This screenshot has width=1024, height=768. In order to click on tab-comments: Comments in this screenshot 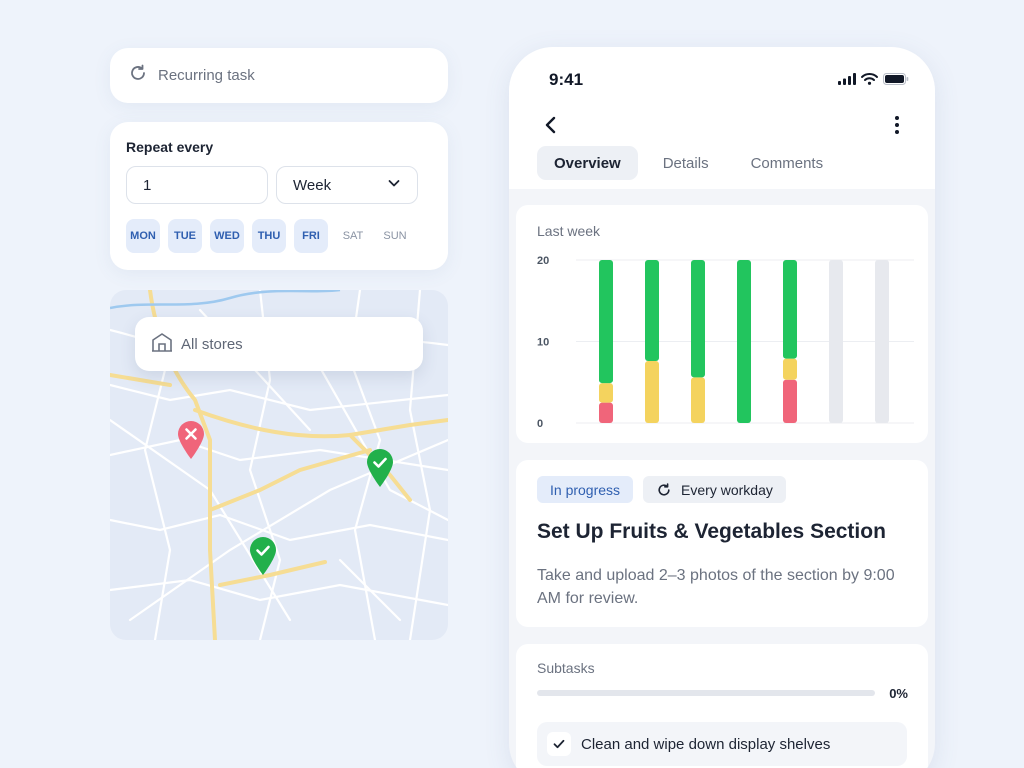, I will do `click(787, 163)`.